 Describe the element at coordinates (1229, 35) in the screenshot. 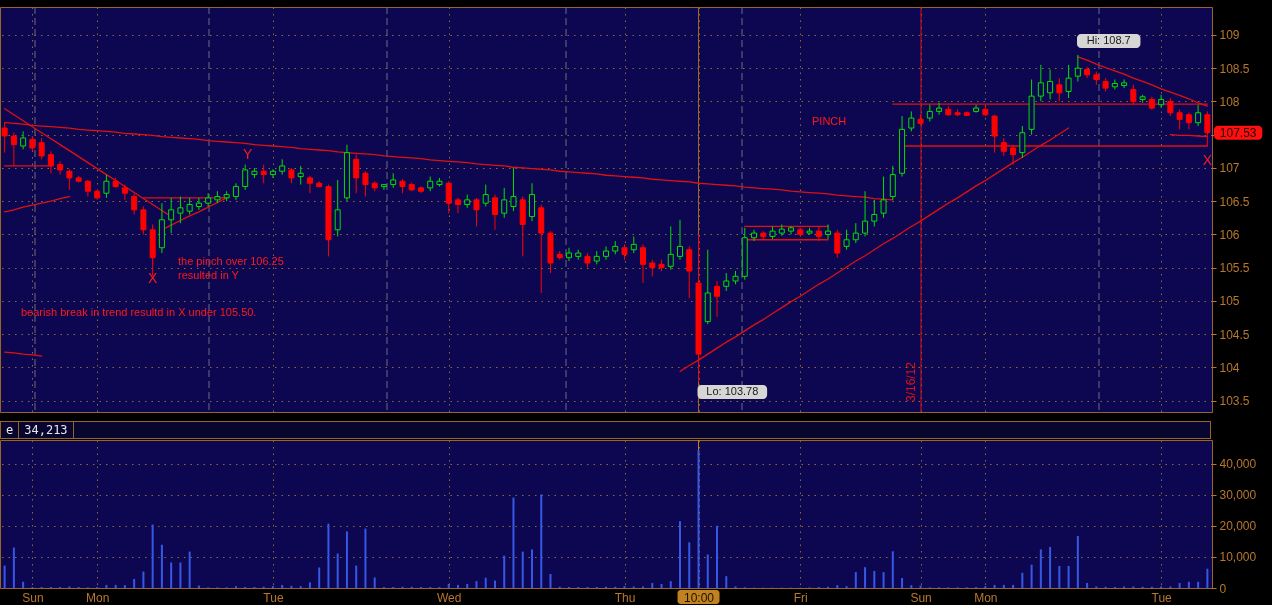

I see `y-tick-label: 109` at that location.